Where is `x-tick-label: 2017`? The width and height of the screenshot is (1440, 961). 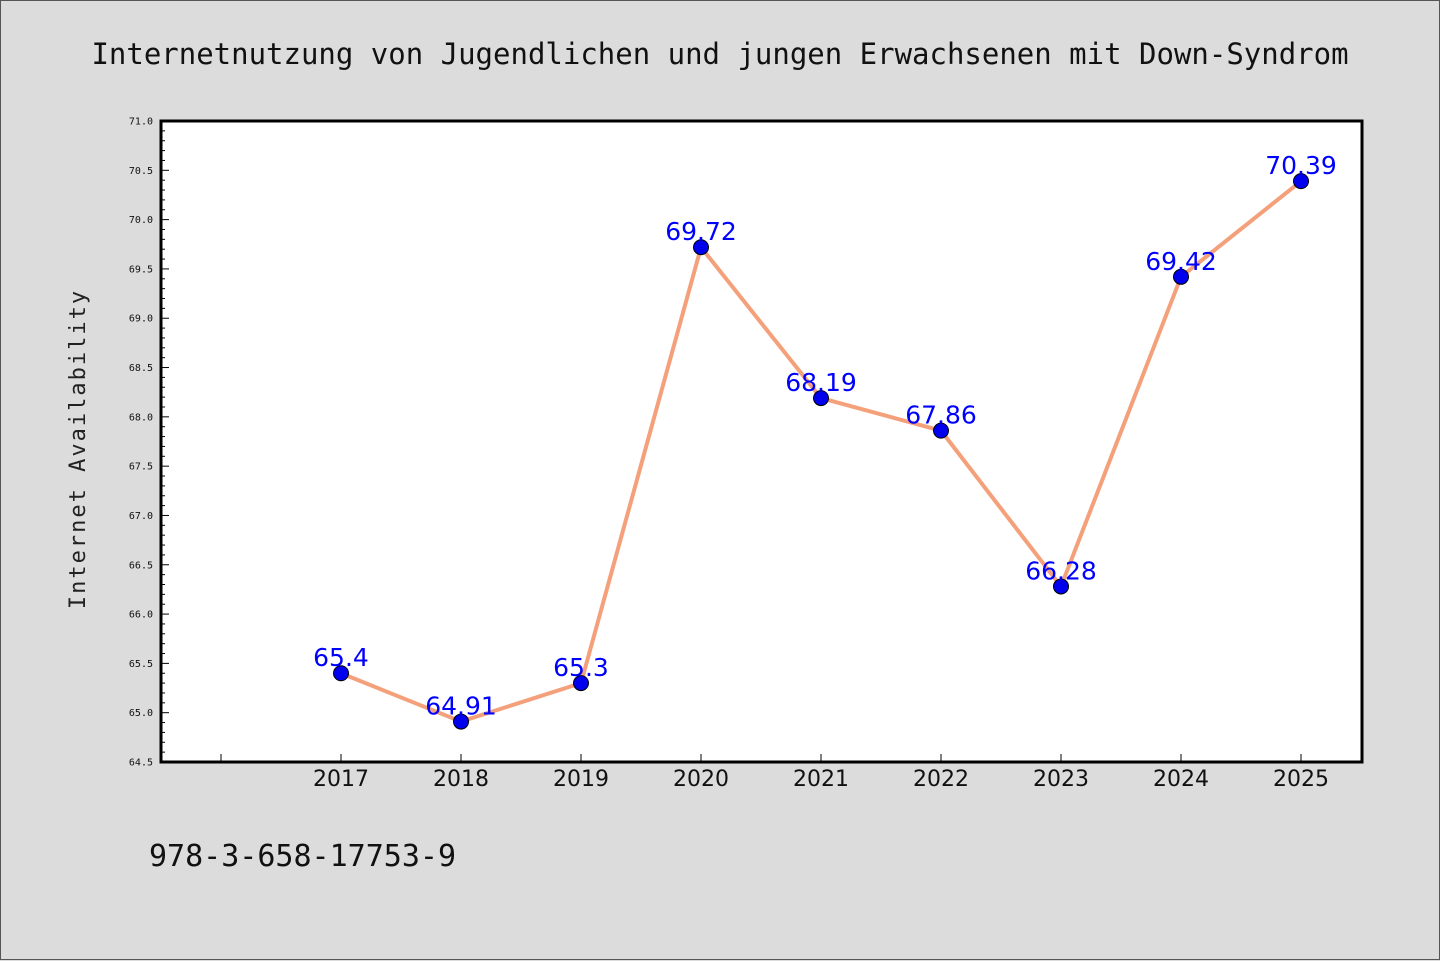 x-tick-label: 2017 is located at coordinates (341, 779).